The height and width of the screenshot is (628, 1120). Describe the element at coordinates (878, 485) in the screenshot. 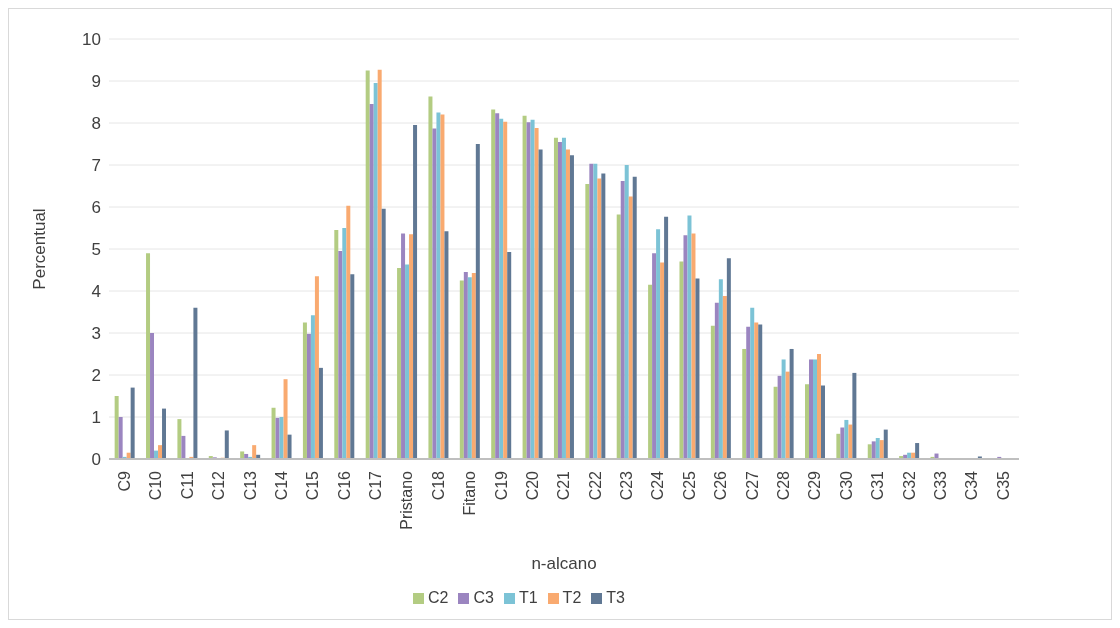

I see `x-tick-label: C31` at that location.